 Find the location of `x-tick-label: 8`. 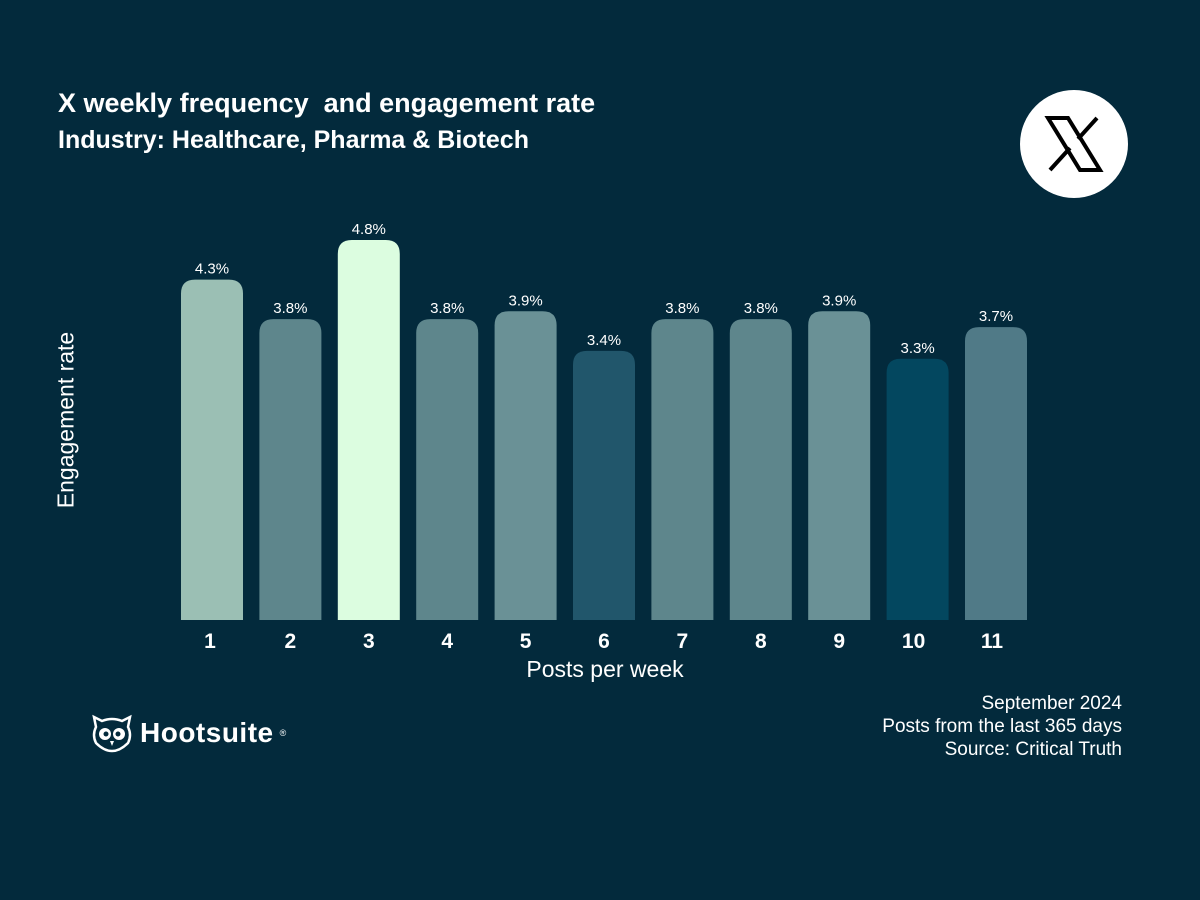

x-tick-label: 8 is located at coordinates (761, 641).